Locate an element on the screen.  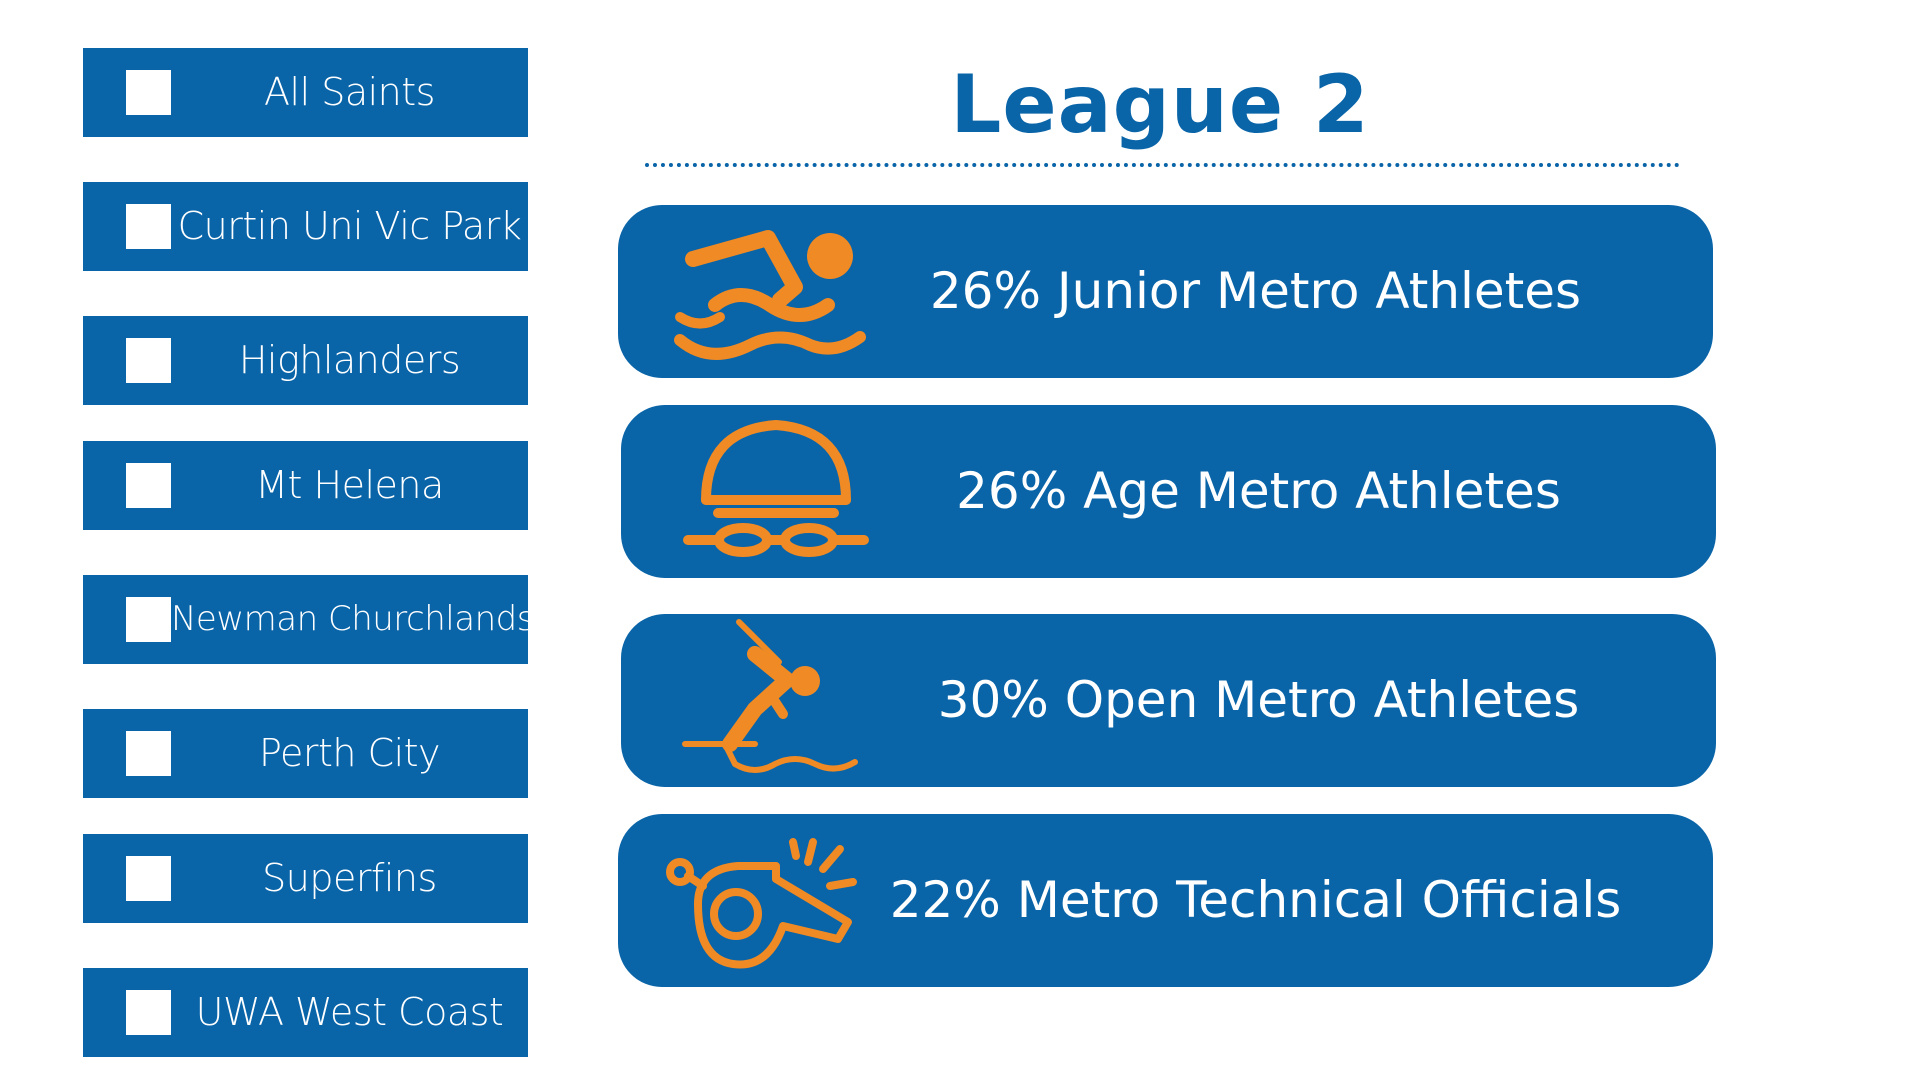
club-name: Perth City is located at coordinates (349, 753).